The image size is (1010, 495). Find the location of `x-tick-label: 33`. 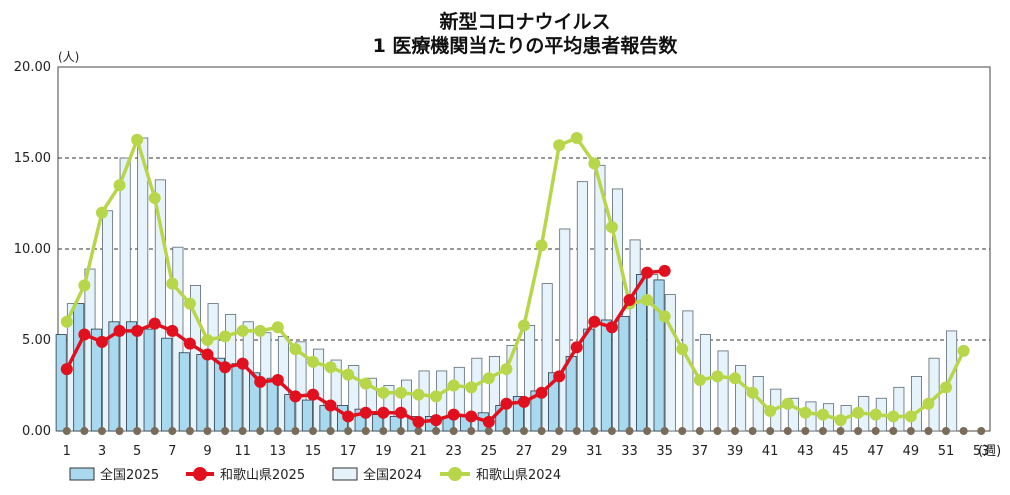

x-tick-label: 33 is located at coordinates (629, 451).